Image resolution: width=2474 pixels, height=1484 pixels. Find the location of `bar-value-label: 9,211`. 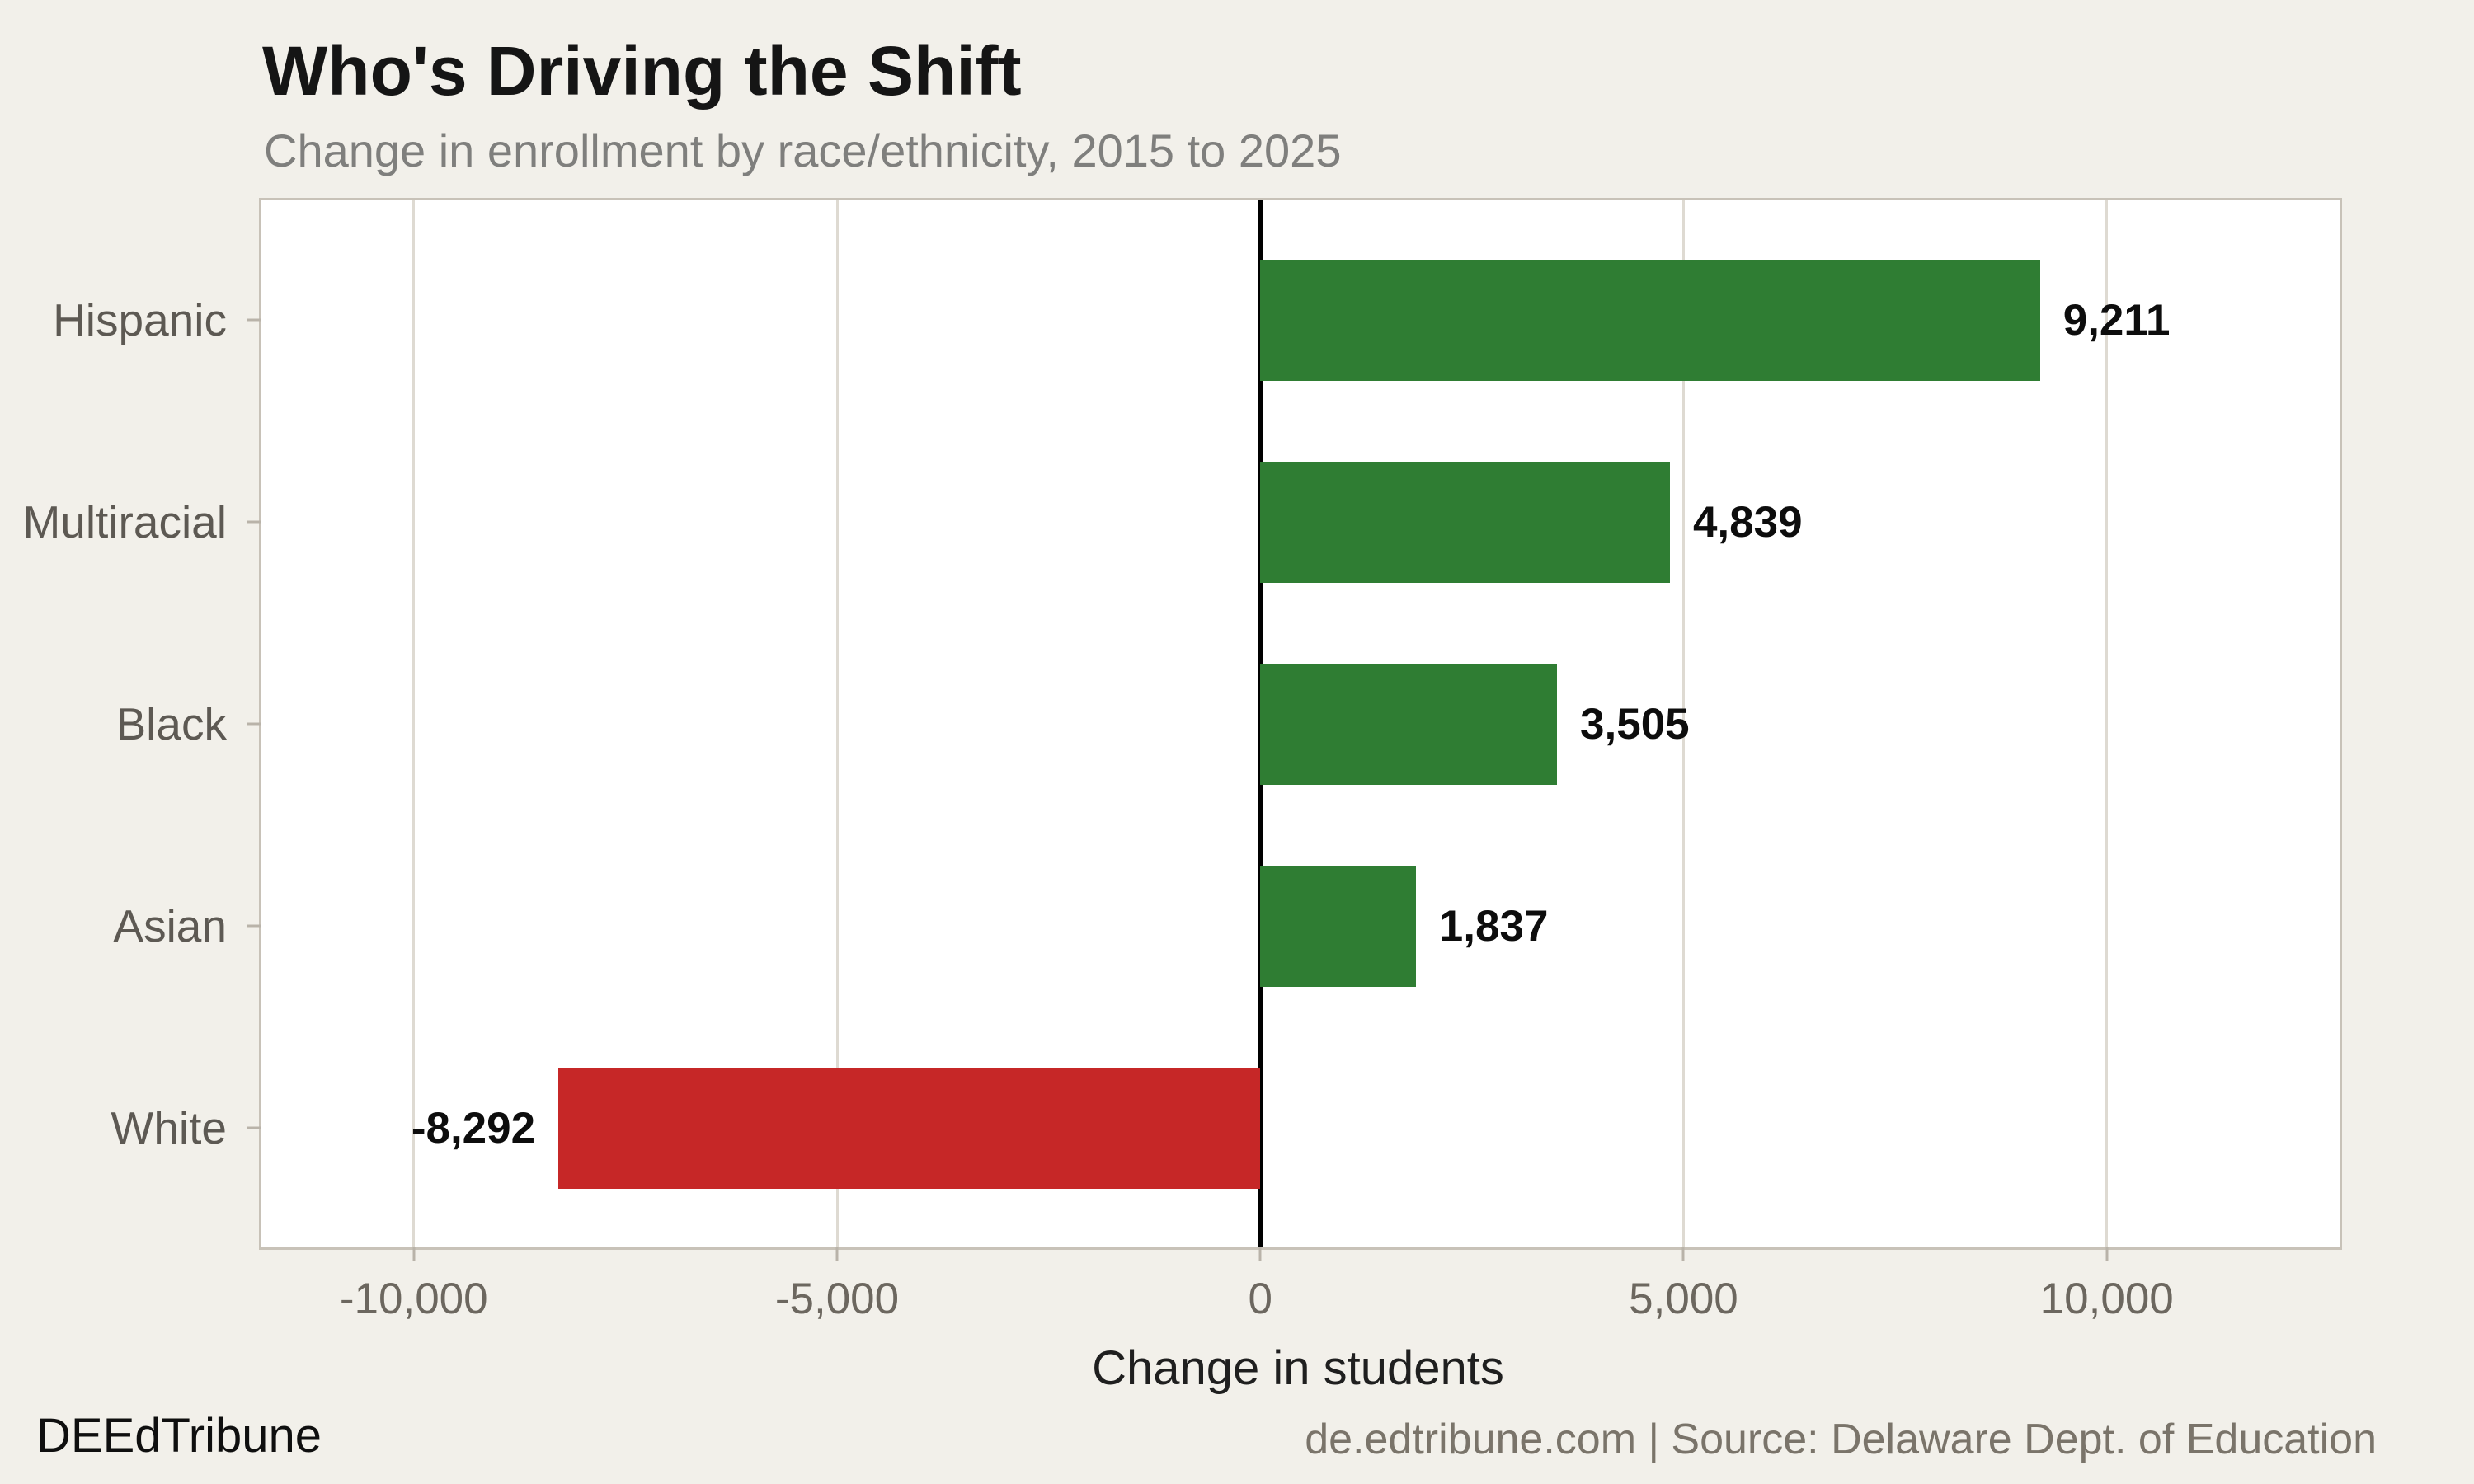

bar-value-label: 9,211 is located at coordinates (2116, 320).